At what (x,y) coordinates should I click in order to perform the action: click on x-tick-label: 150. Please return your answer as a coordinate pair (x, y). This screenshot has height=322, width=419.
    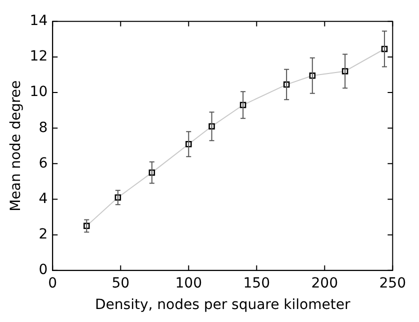
    Looking at the image, I should click on (256, 283).